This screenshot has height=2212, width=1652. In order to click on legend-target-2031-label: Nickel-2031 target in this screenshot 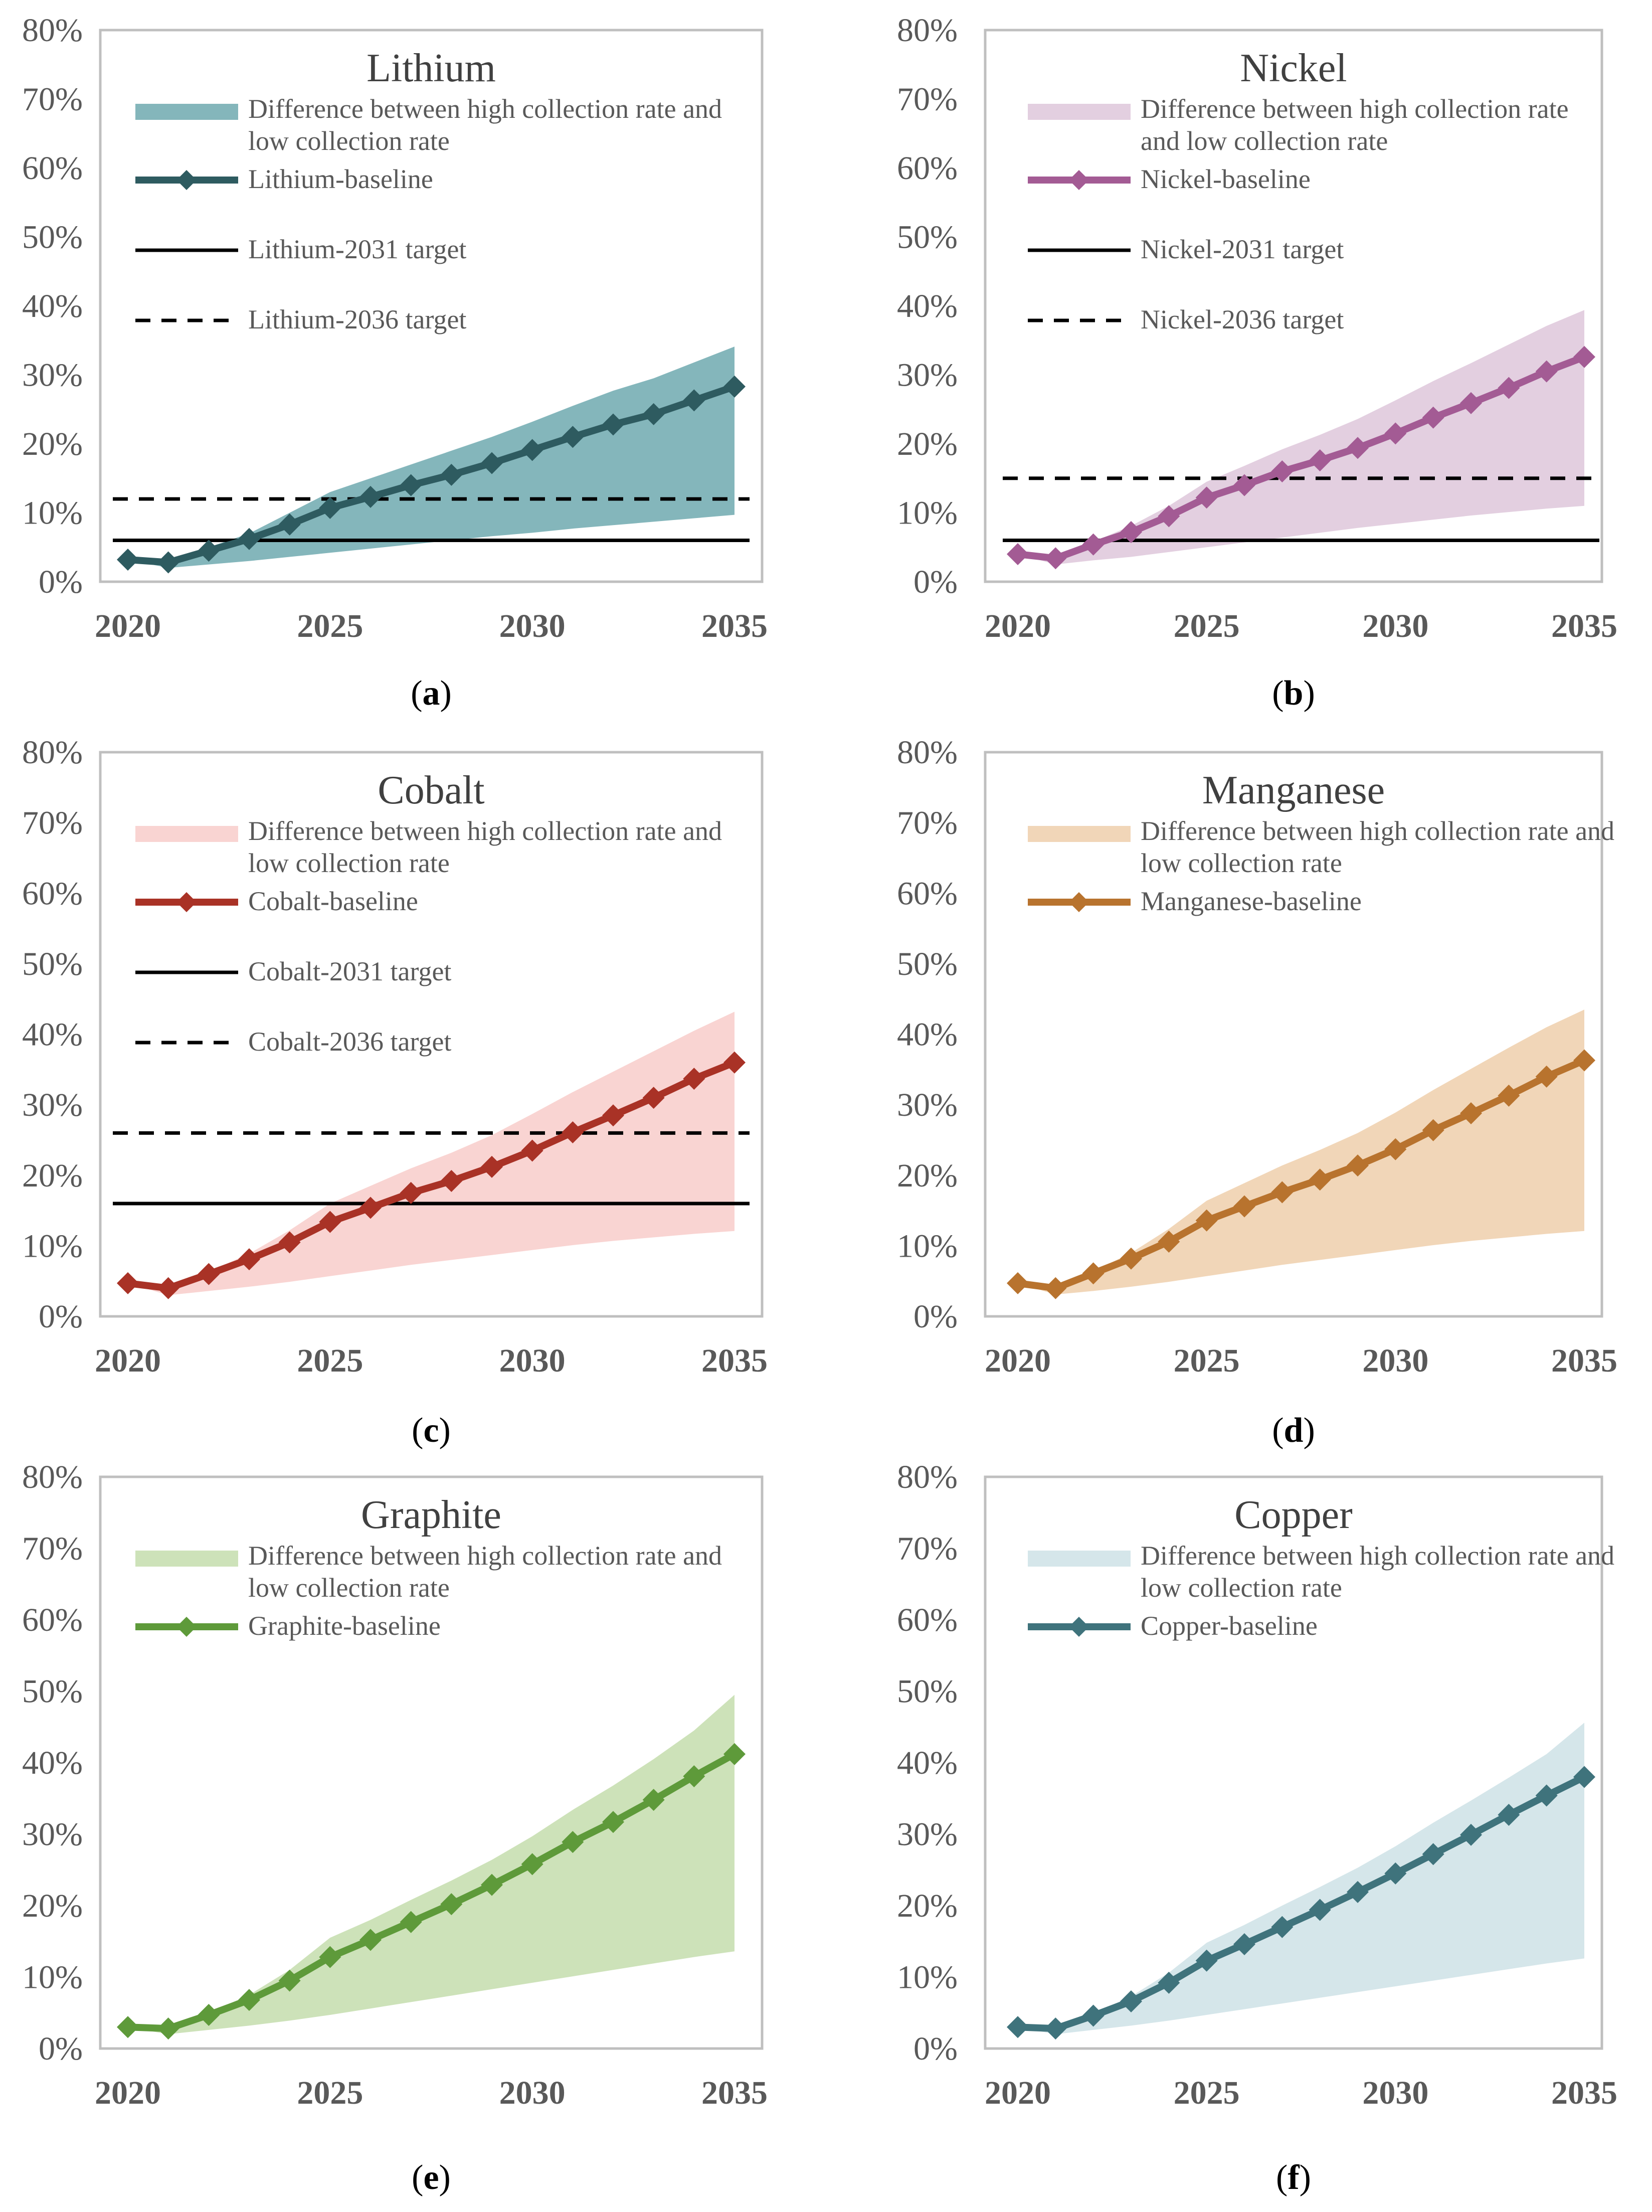, I will do `click(1242, 249)`.